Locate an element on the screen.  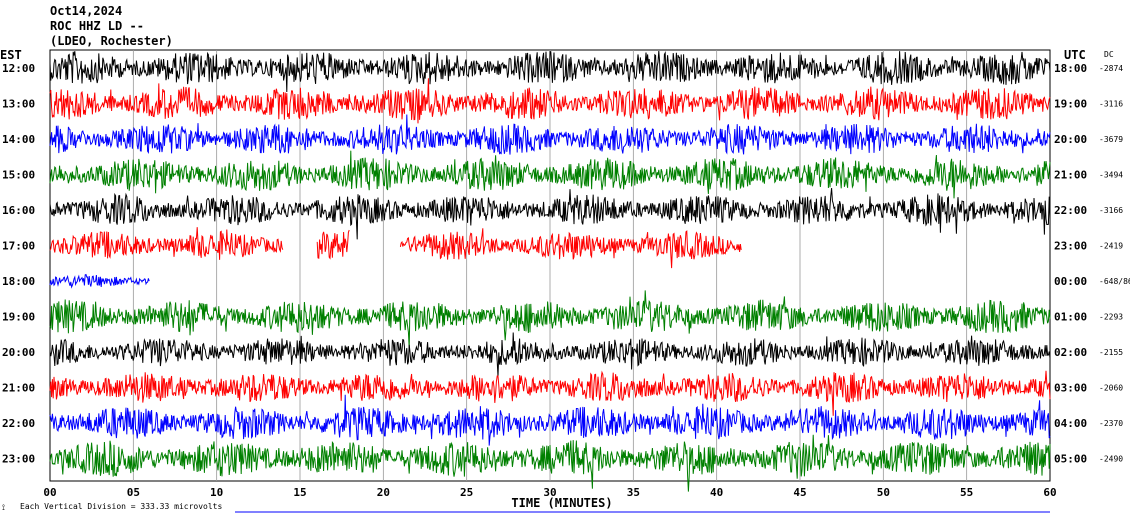
x-tick-label: 05 is located at coordinates (133, 492).